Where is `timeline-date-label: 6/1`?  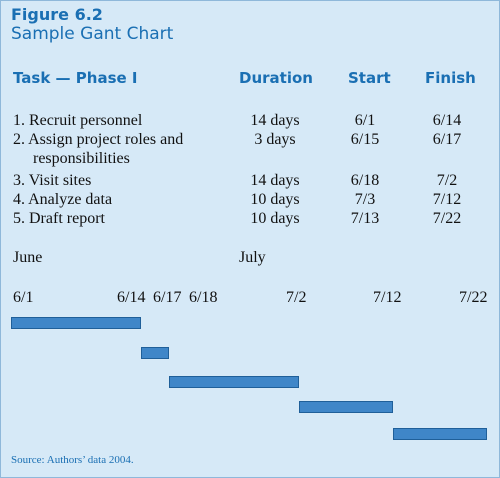
timeline-date-label: 6/1 is located at coordinates (23, 297).